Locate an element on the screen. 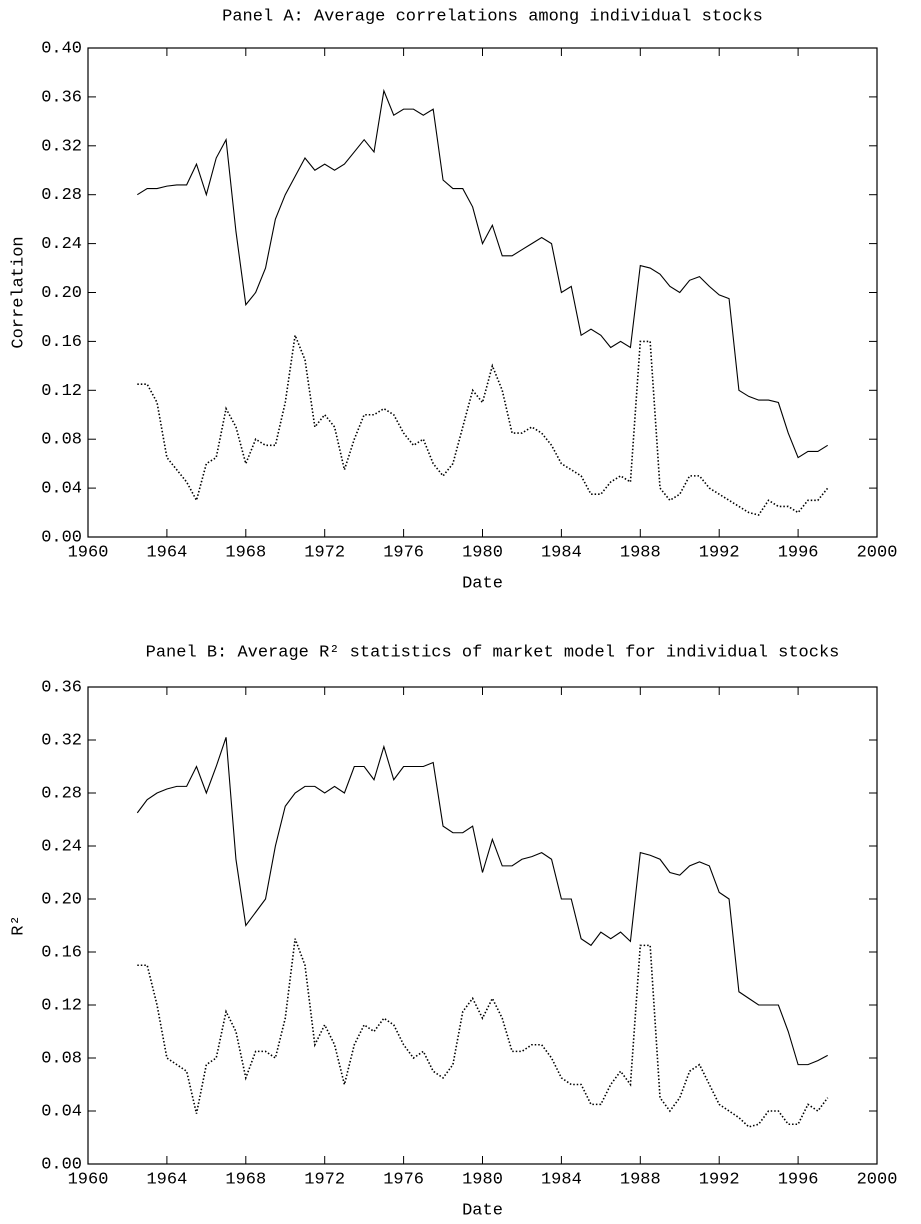 This screenshot has width=921, height=1224. y-tick-label: 0.40 is located at coordinates (61, 48).